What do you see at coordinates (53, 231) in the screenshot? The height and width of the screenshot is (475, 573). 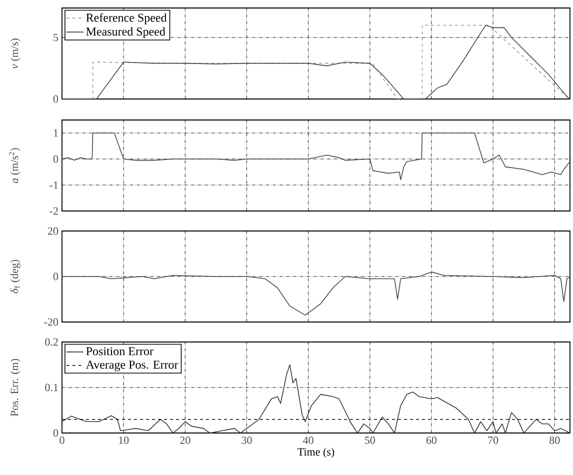 I see `y-tick-label: 20` at bounding box center [53, 231].